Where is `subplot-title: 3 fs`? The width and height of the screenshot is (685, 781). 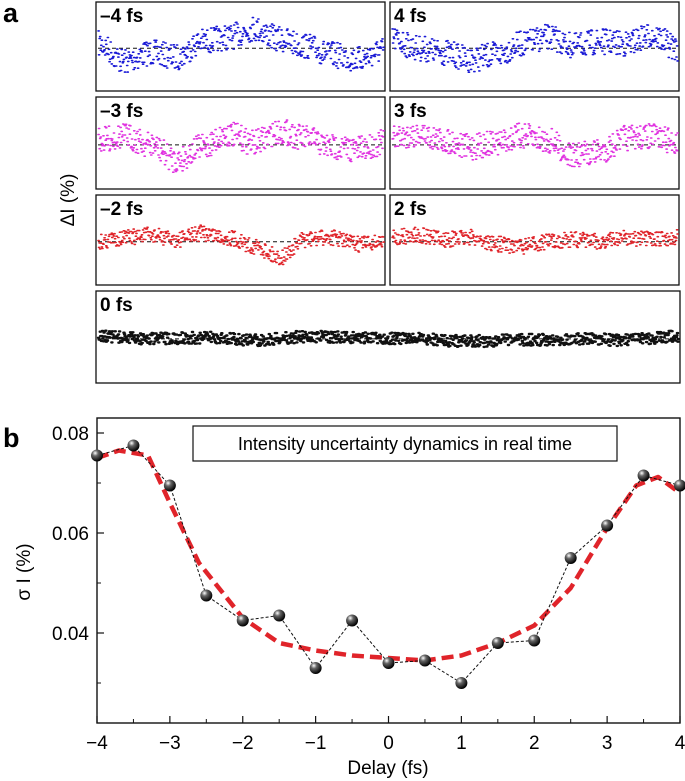 subplot-title: 3 fs is located at coordinates (410, 111).